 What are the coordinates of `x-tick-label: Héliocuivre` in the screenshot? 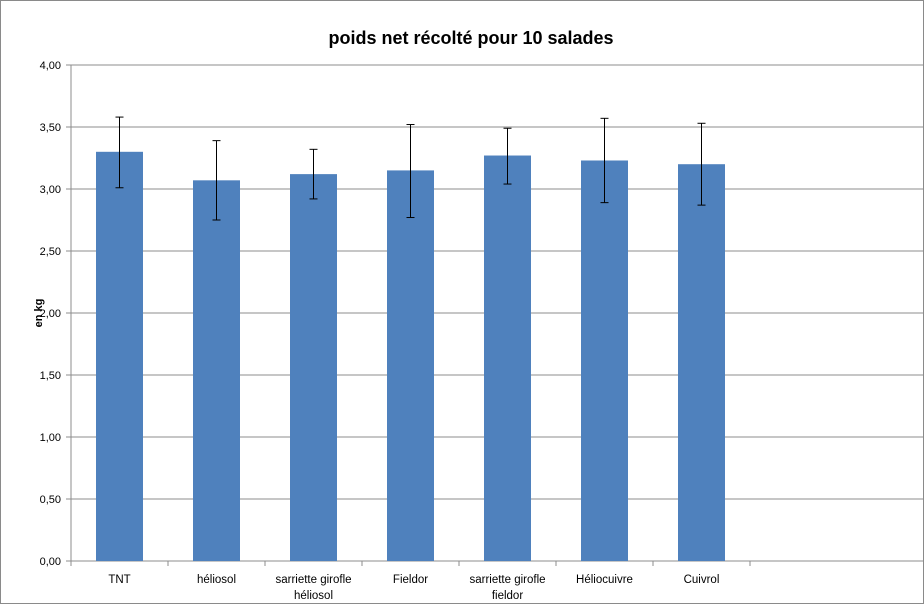 It's located at (604, 580).